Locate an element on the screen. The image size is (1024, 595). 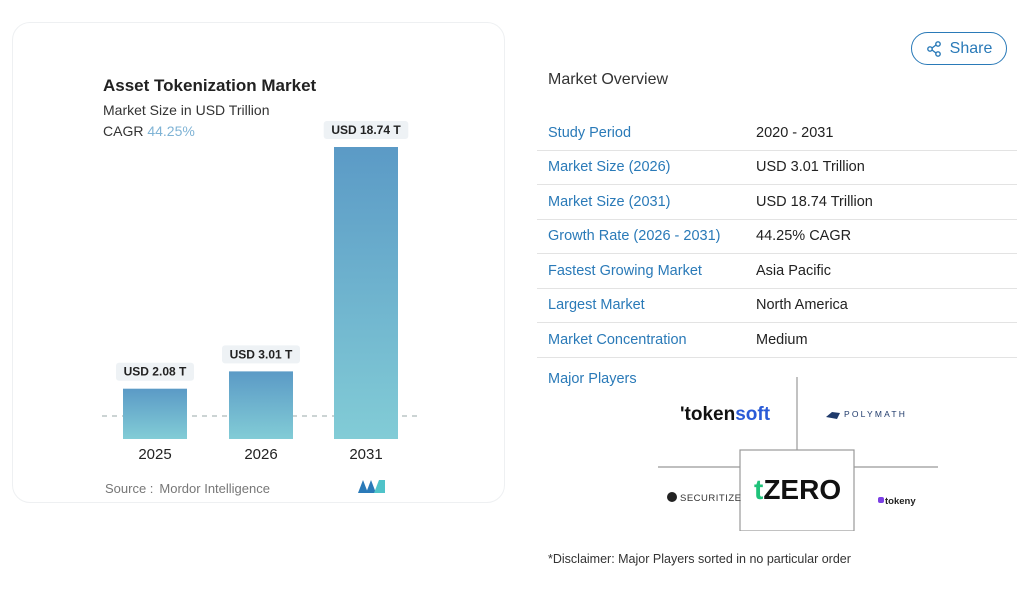
table-row: Study Period 2020 - 2031 is located at coordinates (777, 133).